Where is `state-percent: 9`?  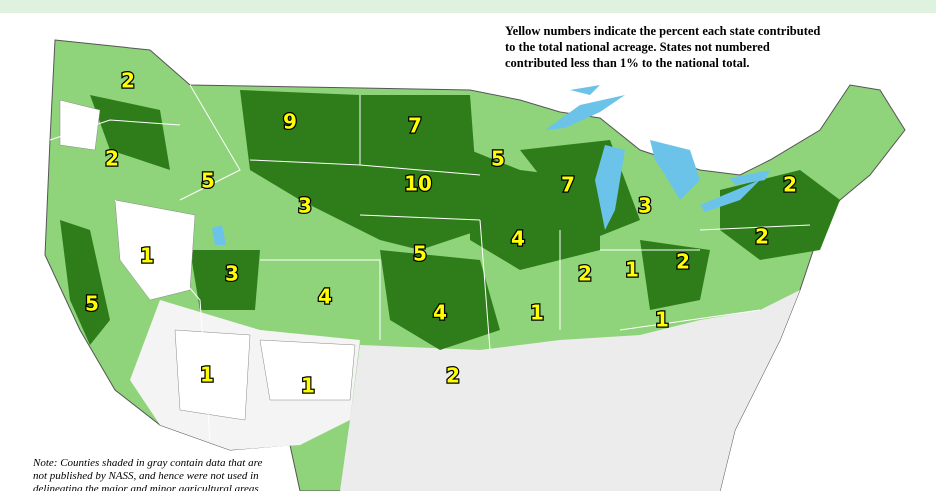
state-percent: 9 is located at coordinates (290, 122).